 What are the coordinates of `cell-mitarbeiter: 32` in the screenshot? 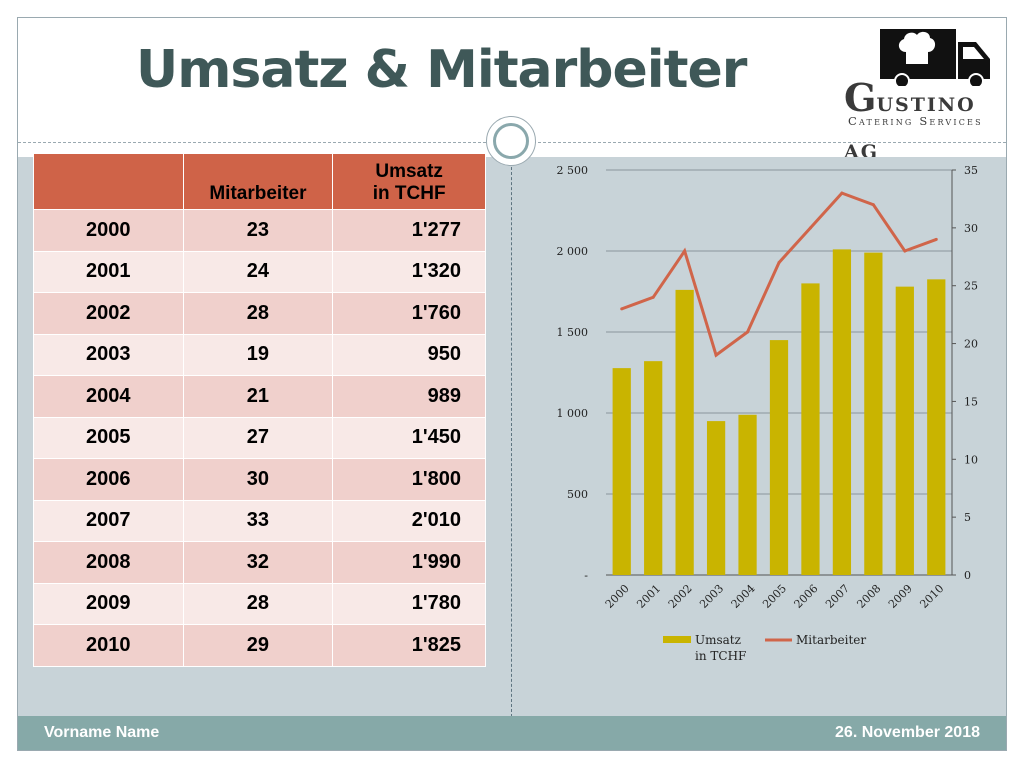 It's located at (258, 562).